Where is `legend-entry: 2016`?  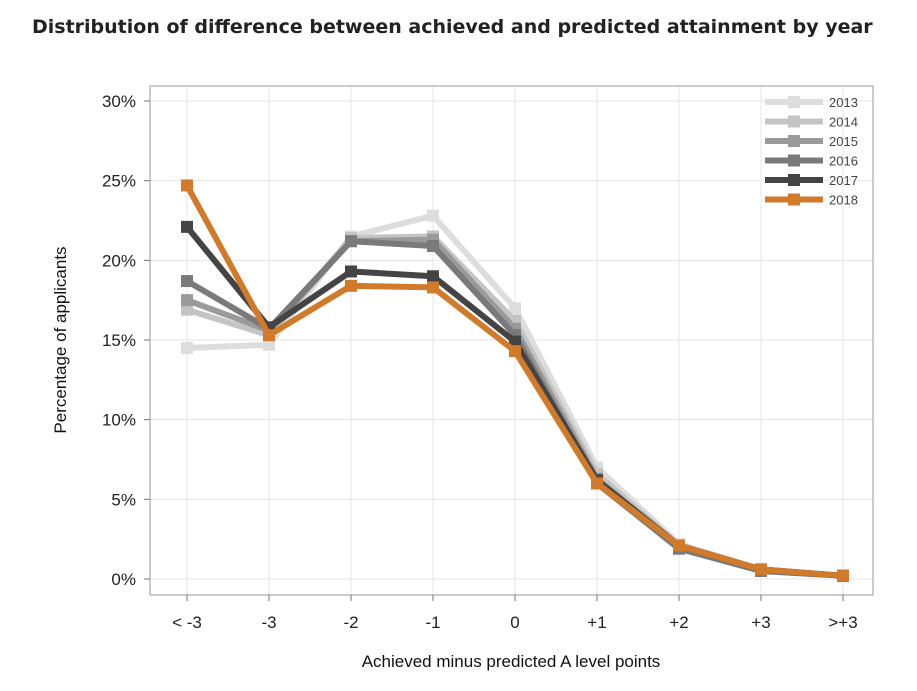 legend-entry: 2016 is located at coordinates (811, 161).